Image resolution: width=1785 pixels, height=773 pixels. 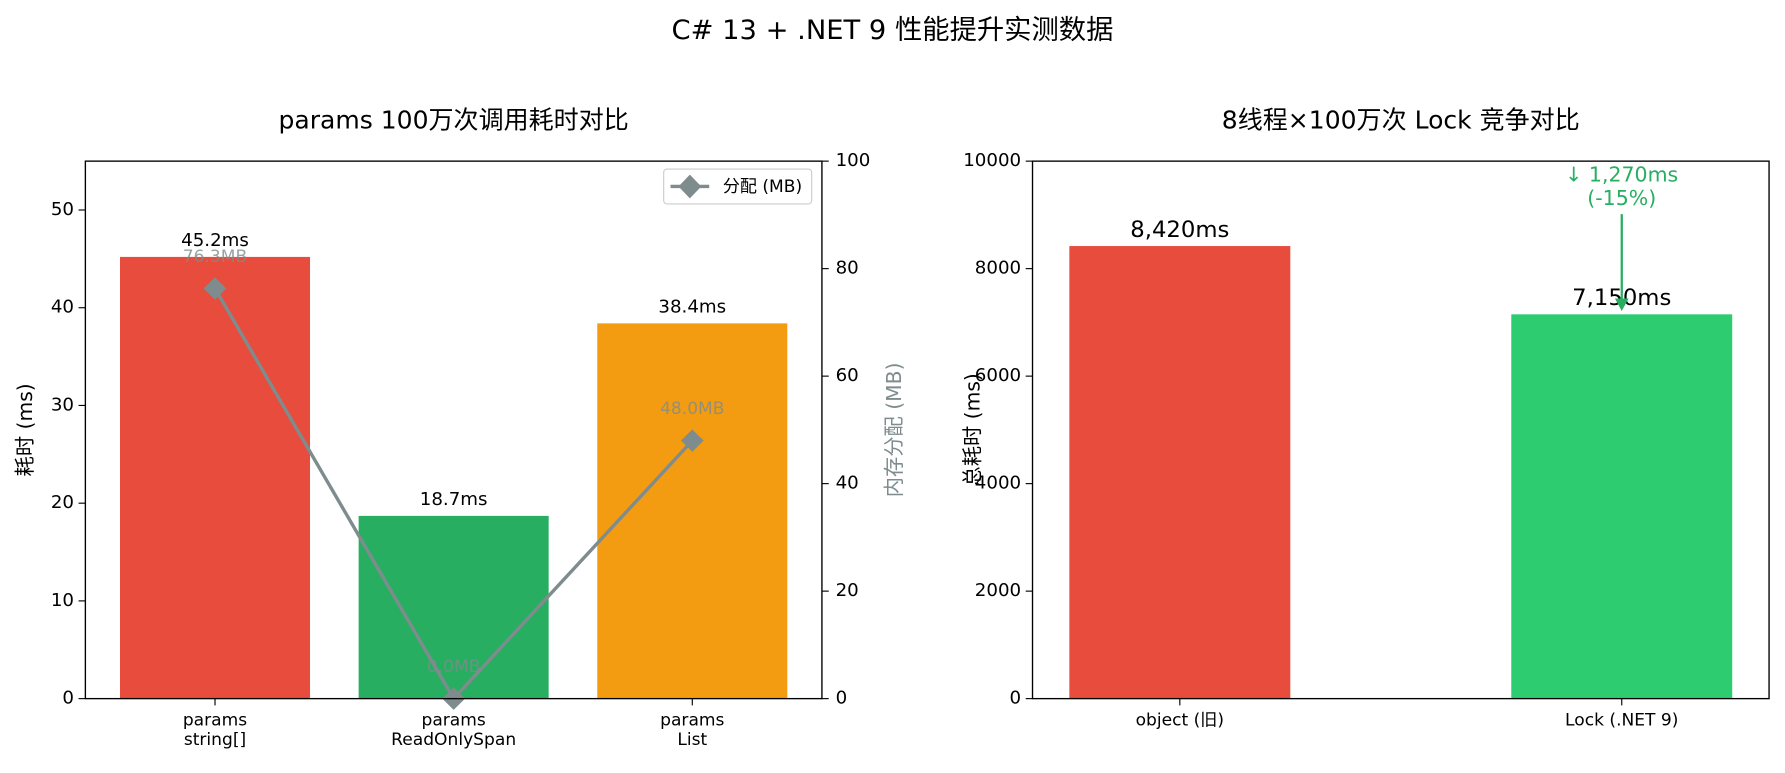 What do you see at coordinates (62, 405) in the screenshot?
I see `y-tick-label: 30` at bounding box center [62, 405].